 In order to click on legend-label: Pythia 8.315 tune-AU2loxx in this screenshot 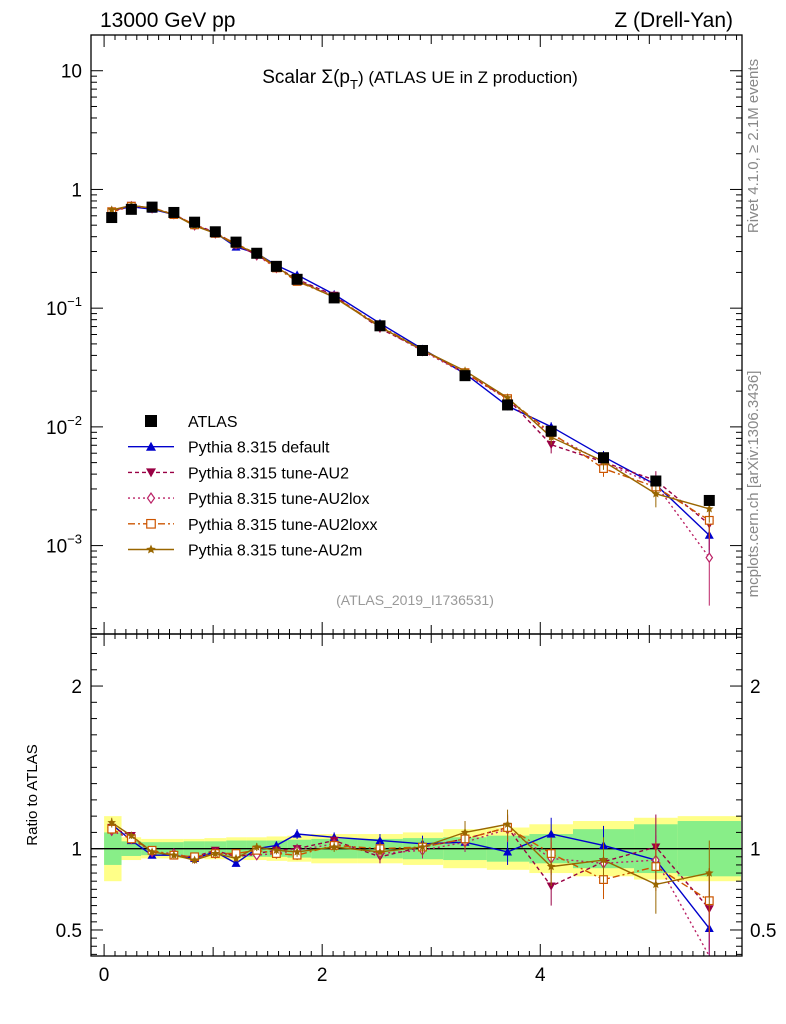, I will do `click(282, 525)`.